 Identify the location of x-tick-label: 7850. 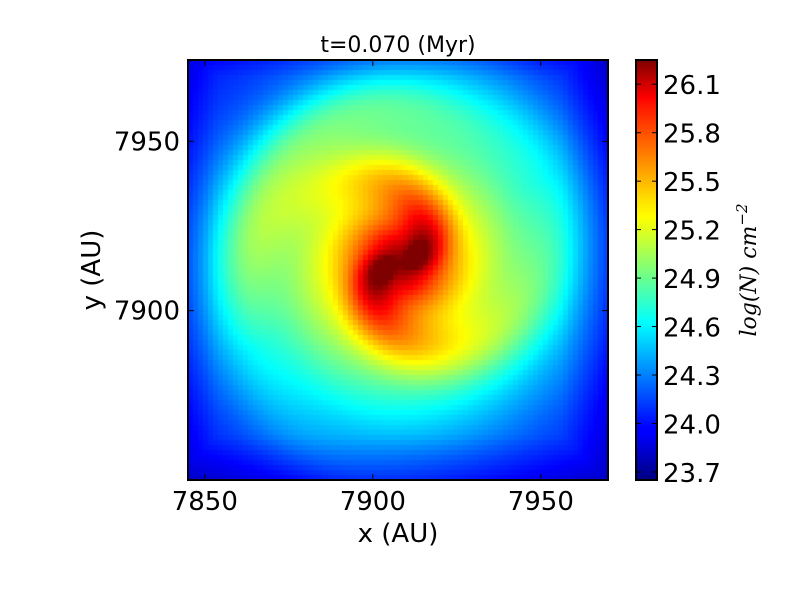
(205, 502).